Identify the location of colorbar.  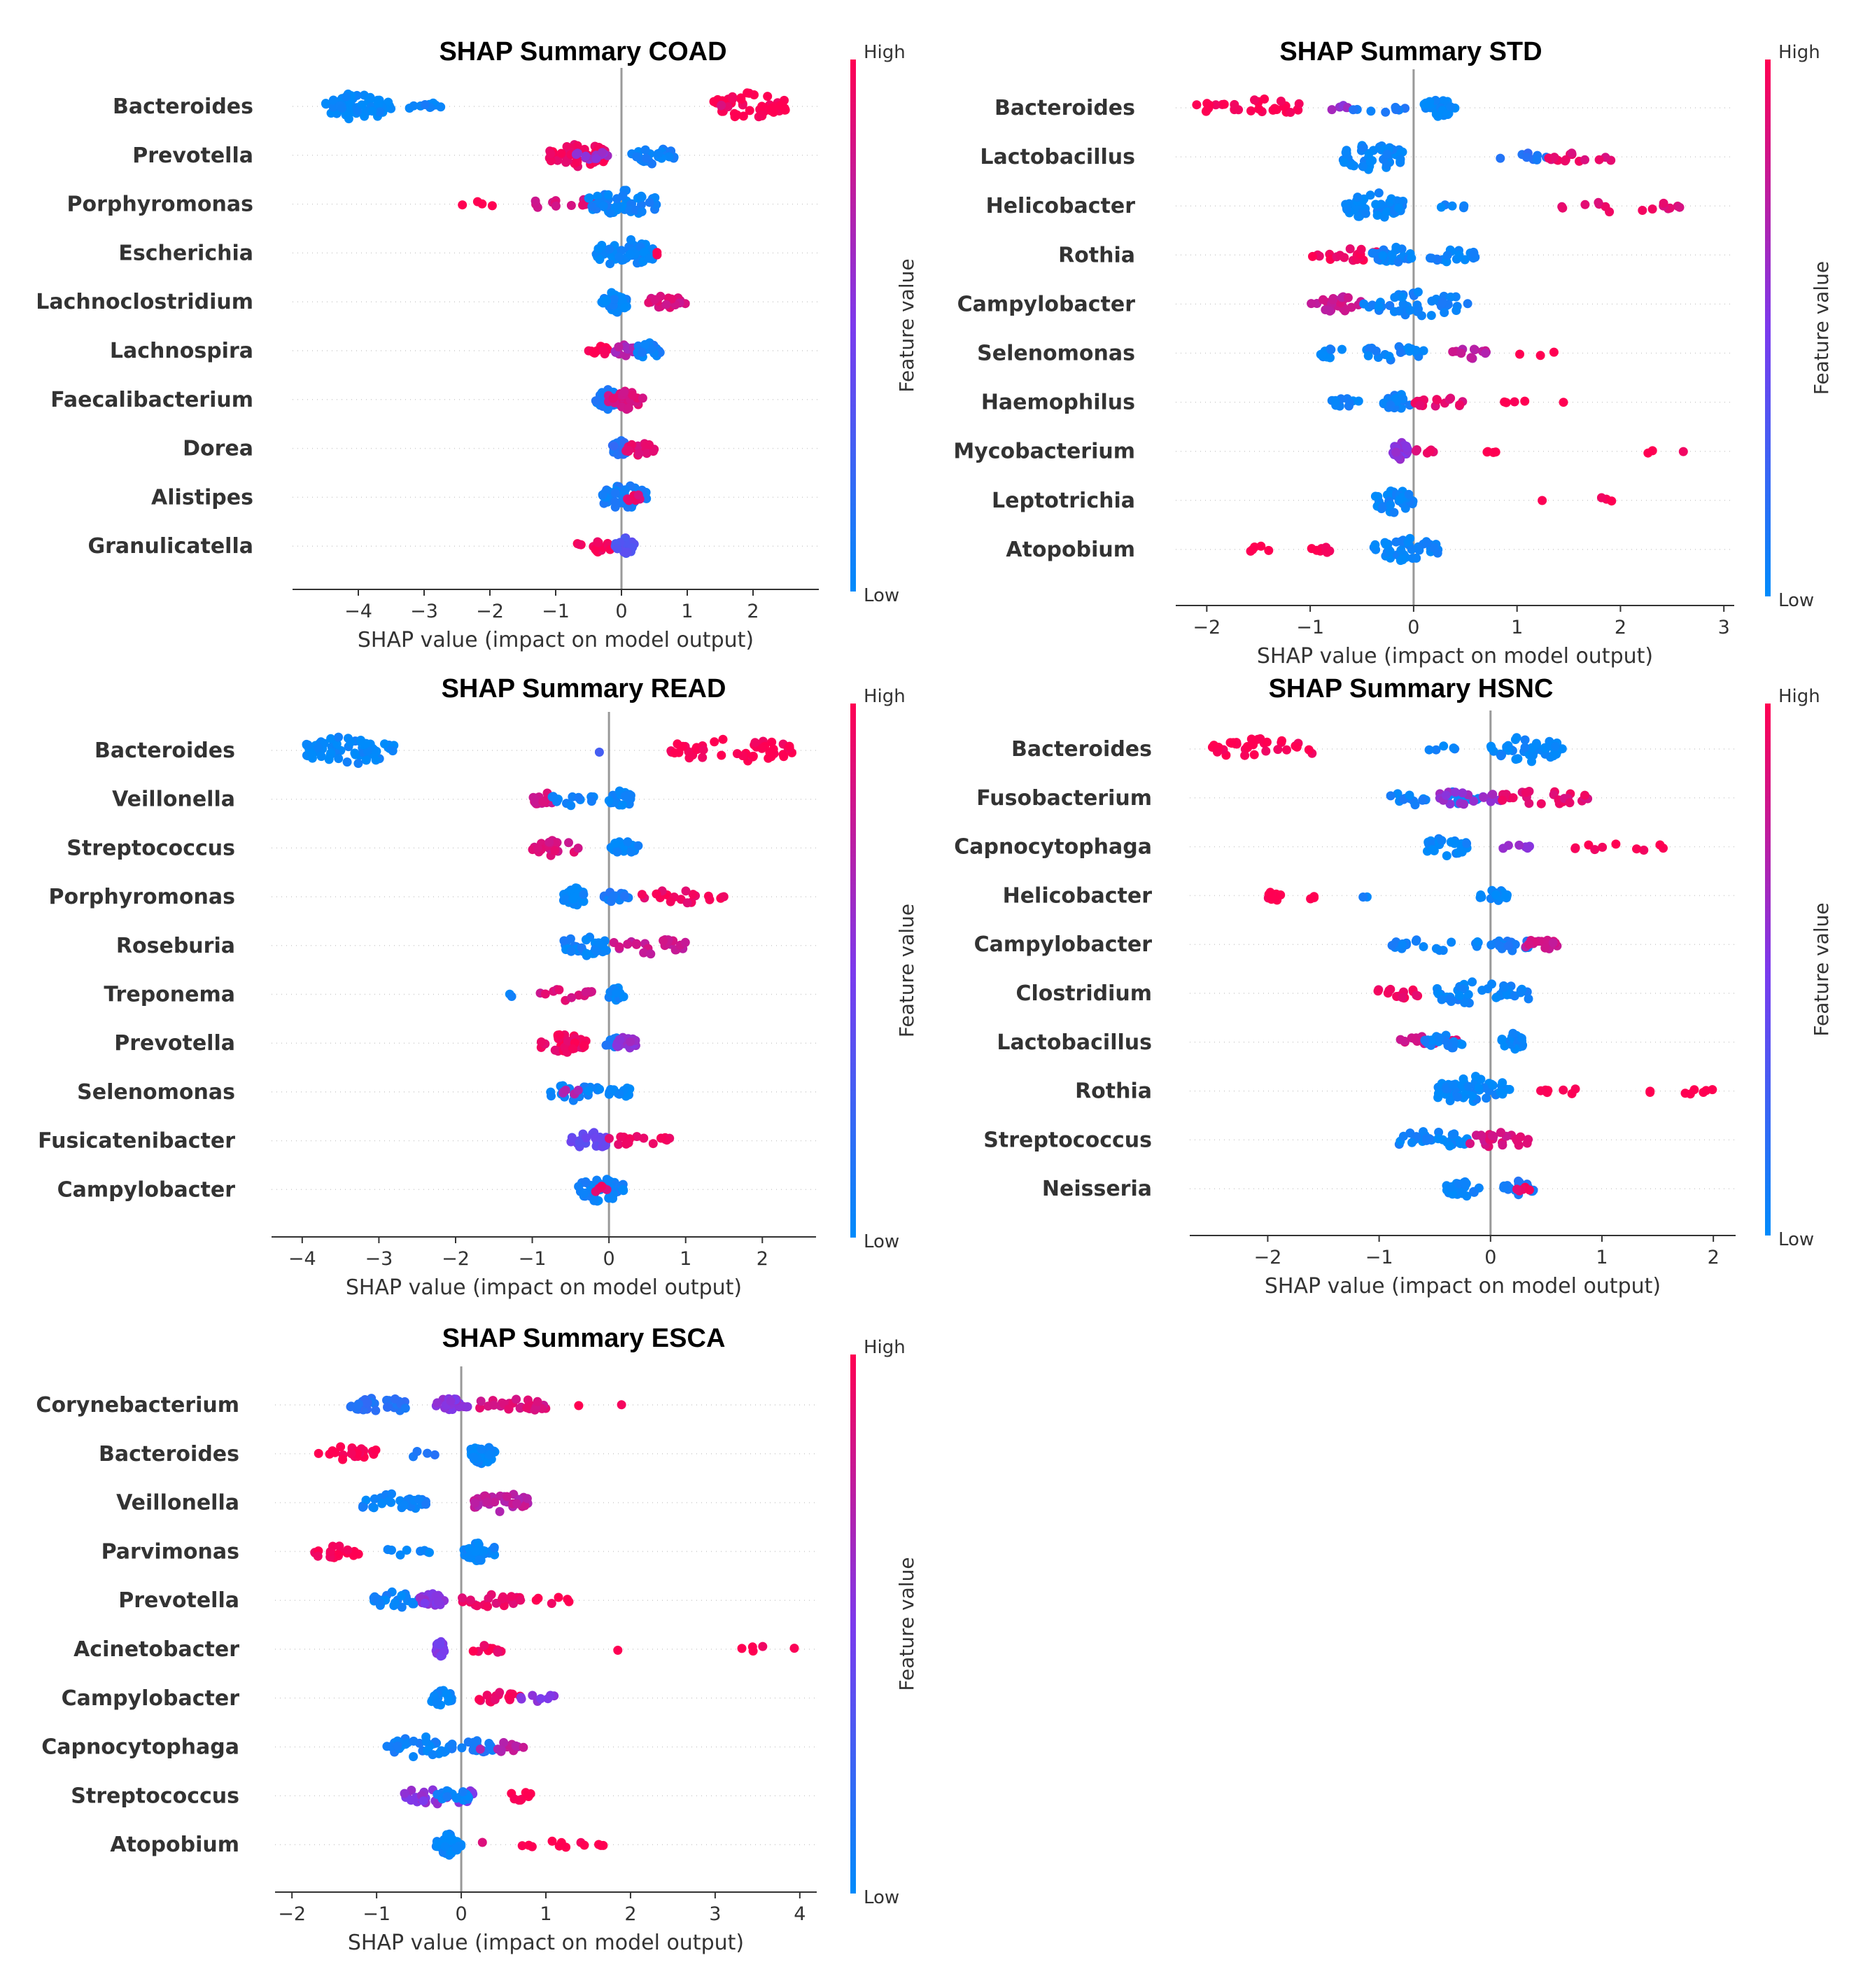
(1768, 970).